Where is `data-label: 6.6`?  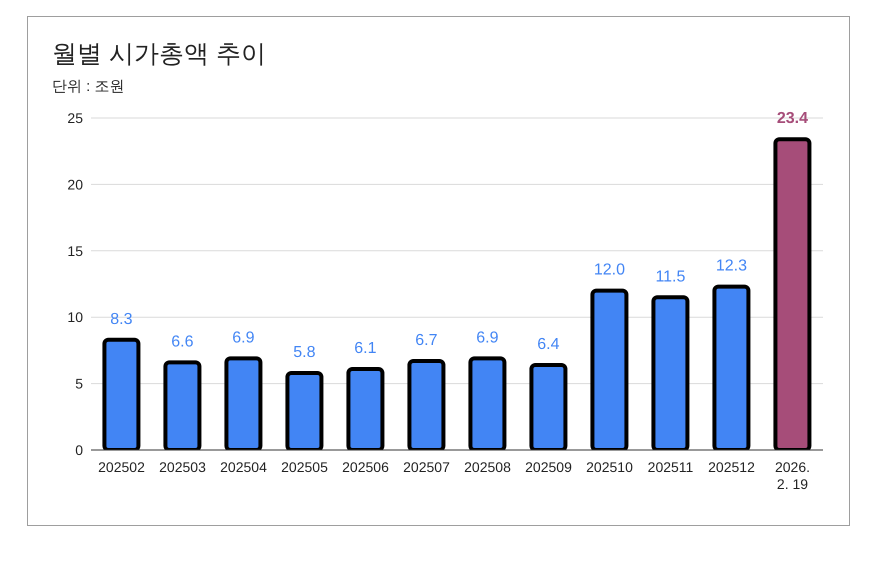
data-label: 6.6 is located at coordinates (182, 341).